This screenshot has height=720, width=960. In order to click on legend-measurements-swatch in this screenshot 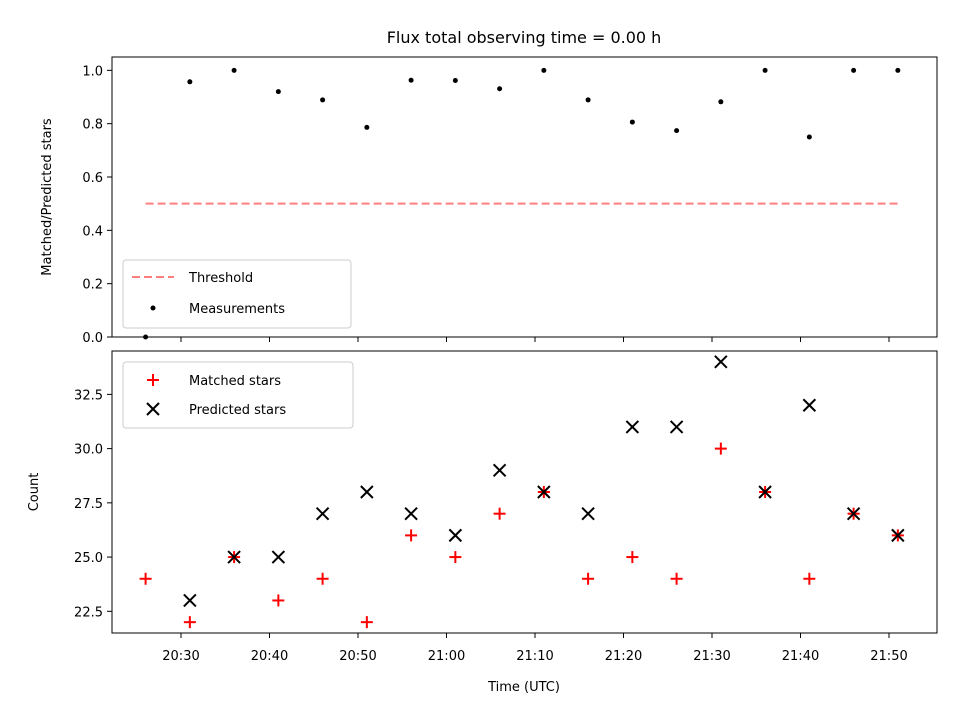, I will do `click(153, 308)`.